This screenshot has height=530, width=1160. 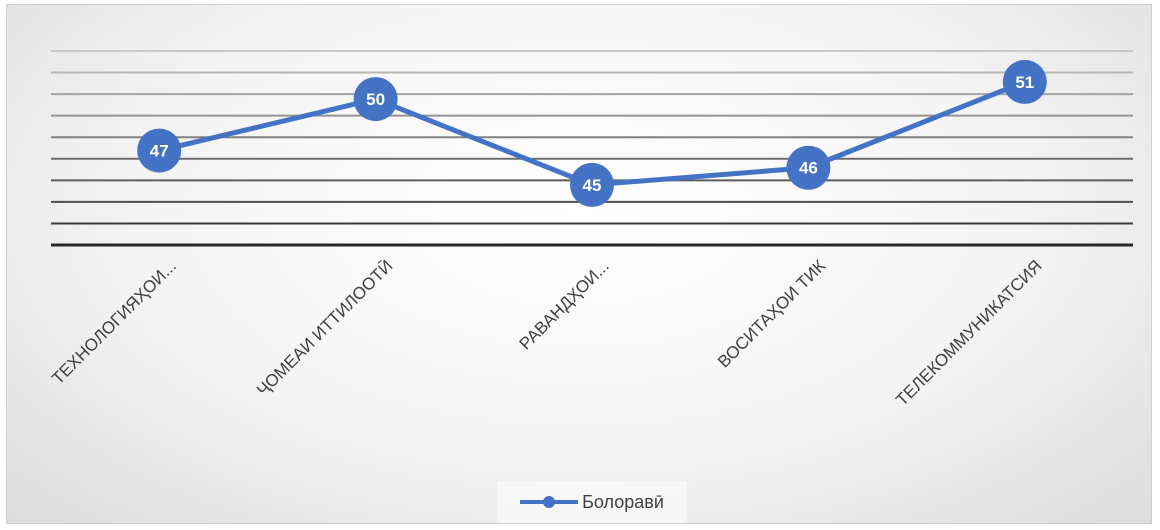 I want to click on data-label: 51, so click(x=1024, y=82).